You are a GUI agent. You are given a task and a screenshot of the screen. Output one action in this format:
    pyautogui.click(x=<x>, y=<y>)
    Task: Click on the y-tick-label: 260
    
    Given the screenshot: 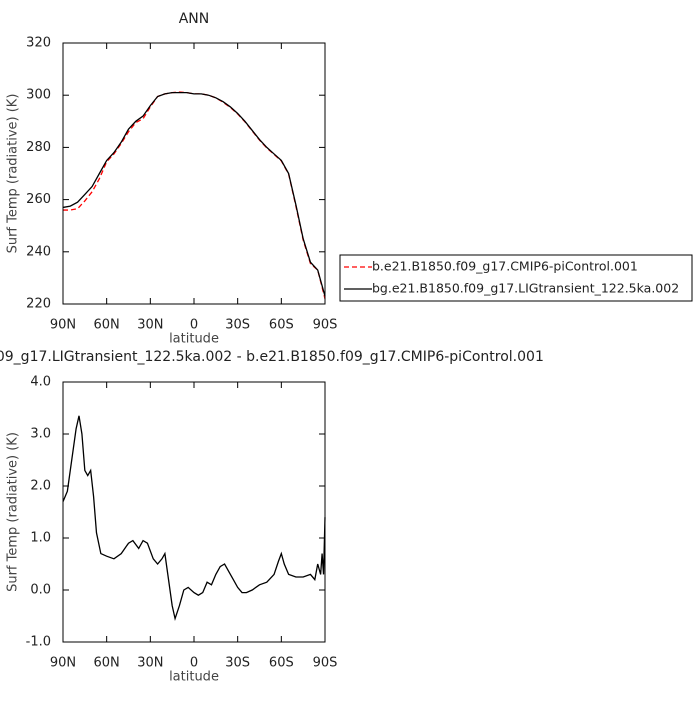 What is the action you would take?
    pyautogui.click(x=38, y=199)
    